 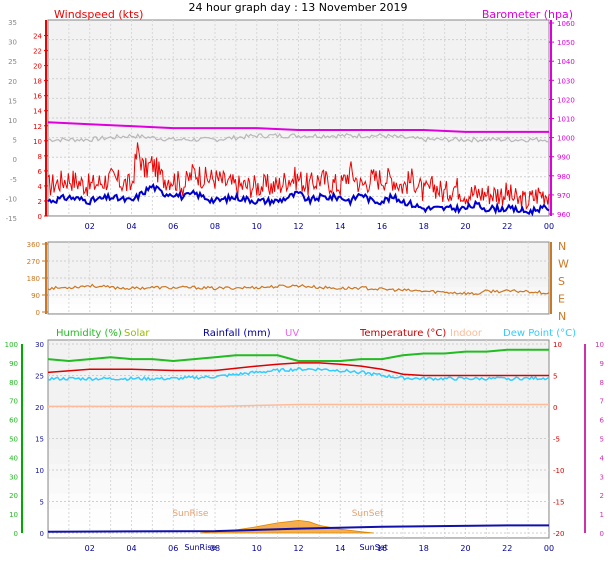 What do you see at coordinates (298, 226) in the screenshot?
I see `x-tick-label: 12` at bounding box center [298, 226].